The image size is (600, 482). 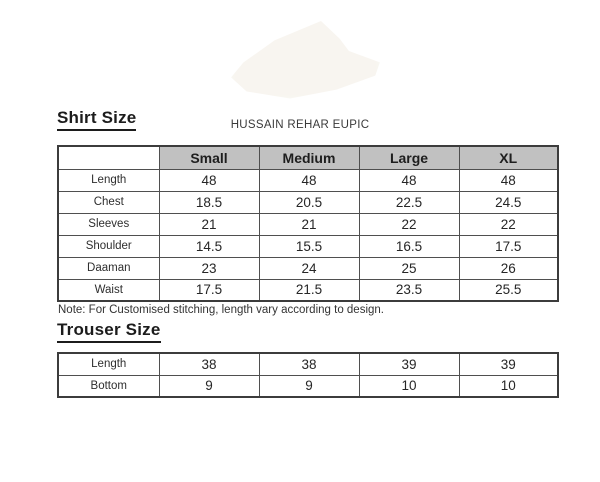 I want to click on table-row-trouser-bottom: Bottom 9 9 10 10, so click(x=308, y=386).